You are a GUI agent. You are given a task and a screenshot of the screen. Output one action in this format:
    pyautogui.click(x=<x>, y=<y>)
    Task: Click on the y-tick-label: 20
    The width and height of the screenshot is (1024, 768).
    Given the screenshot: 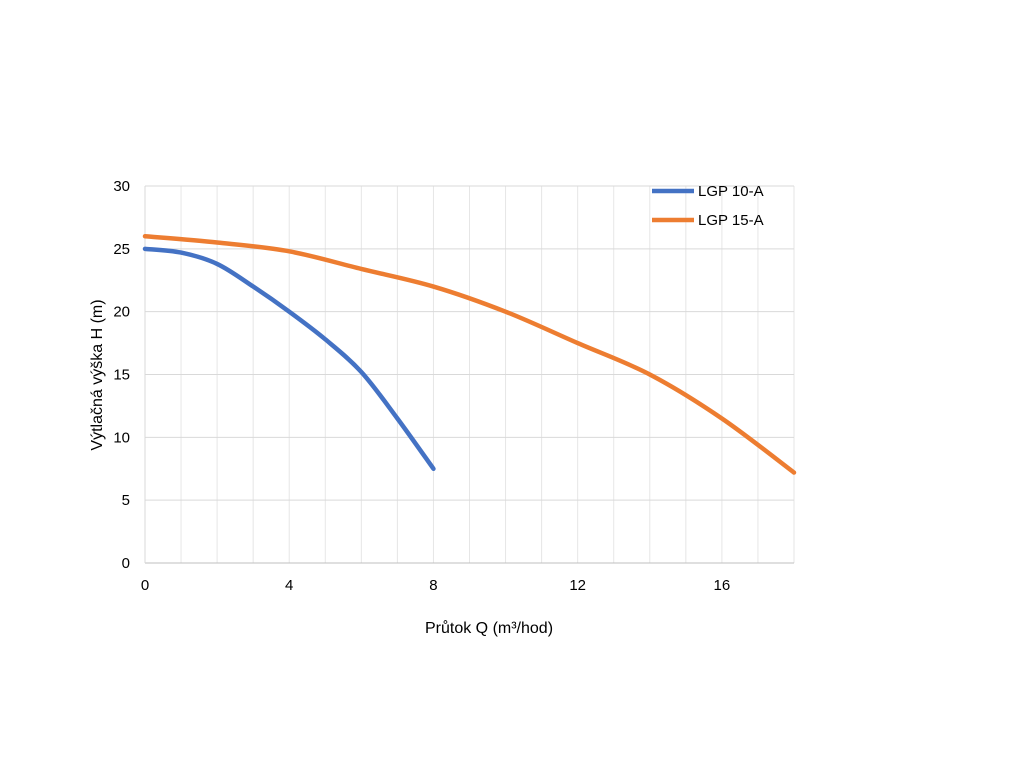 What is the action you would take?
    pyautogui.click(x=121, y=312)
    